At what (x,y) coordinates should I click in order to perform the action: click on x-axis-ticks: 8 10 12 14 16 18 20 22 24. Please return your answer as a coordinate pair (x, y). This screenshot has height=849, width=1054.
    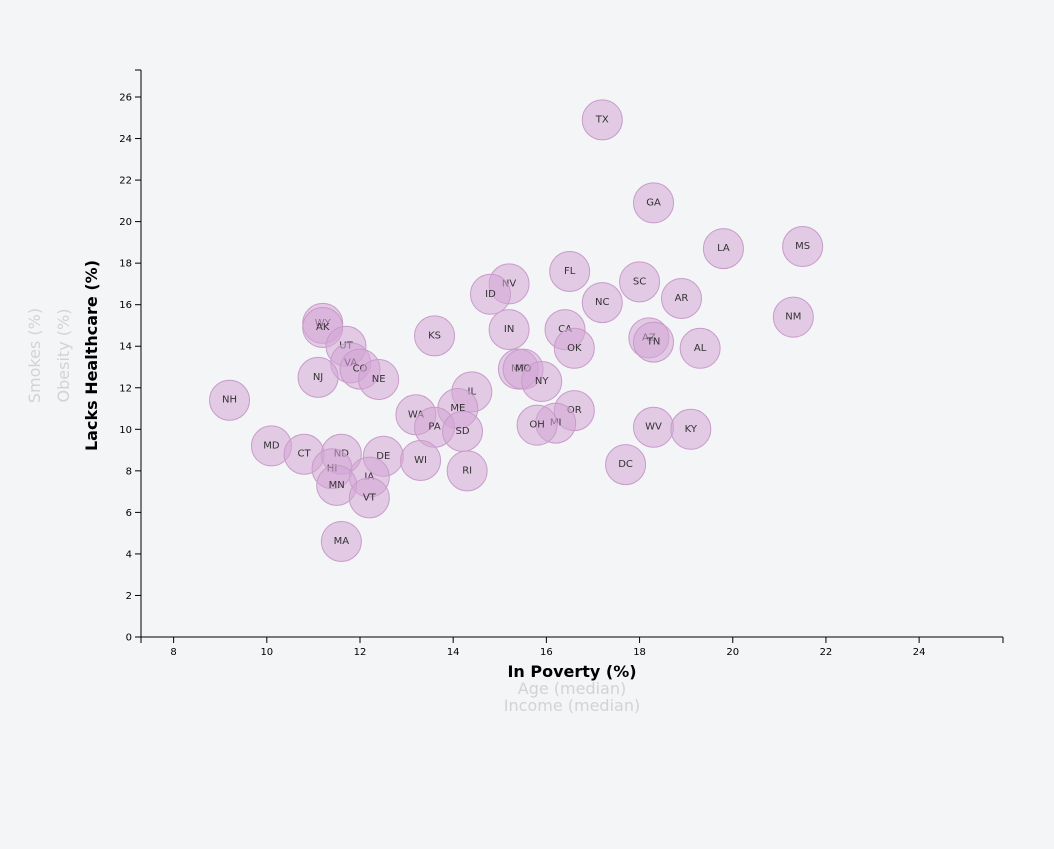
    Looking at the image, I should click on (547, 647).